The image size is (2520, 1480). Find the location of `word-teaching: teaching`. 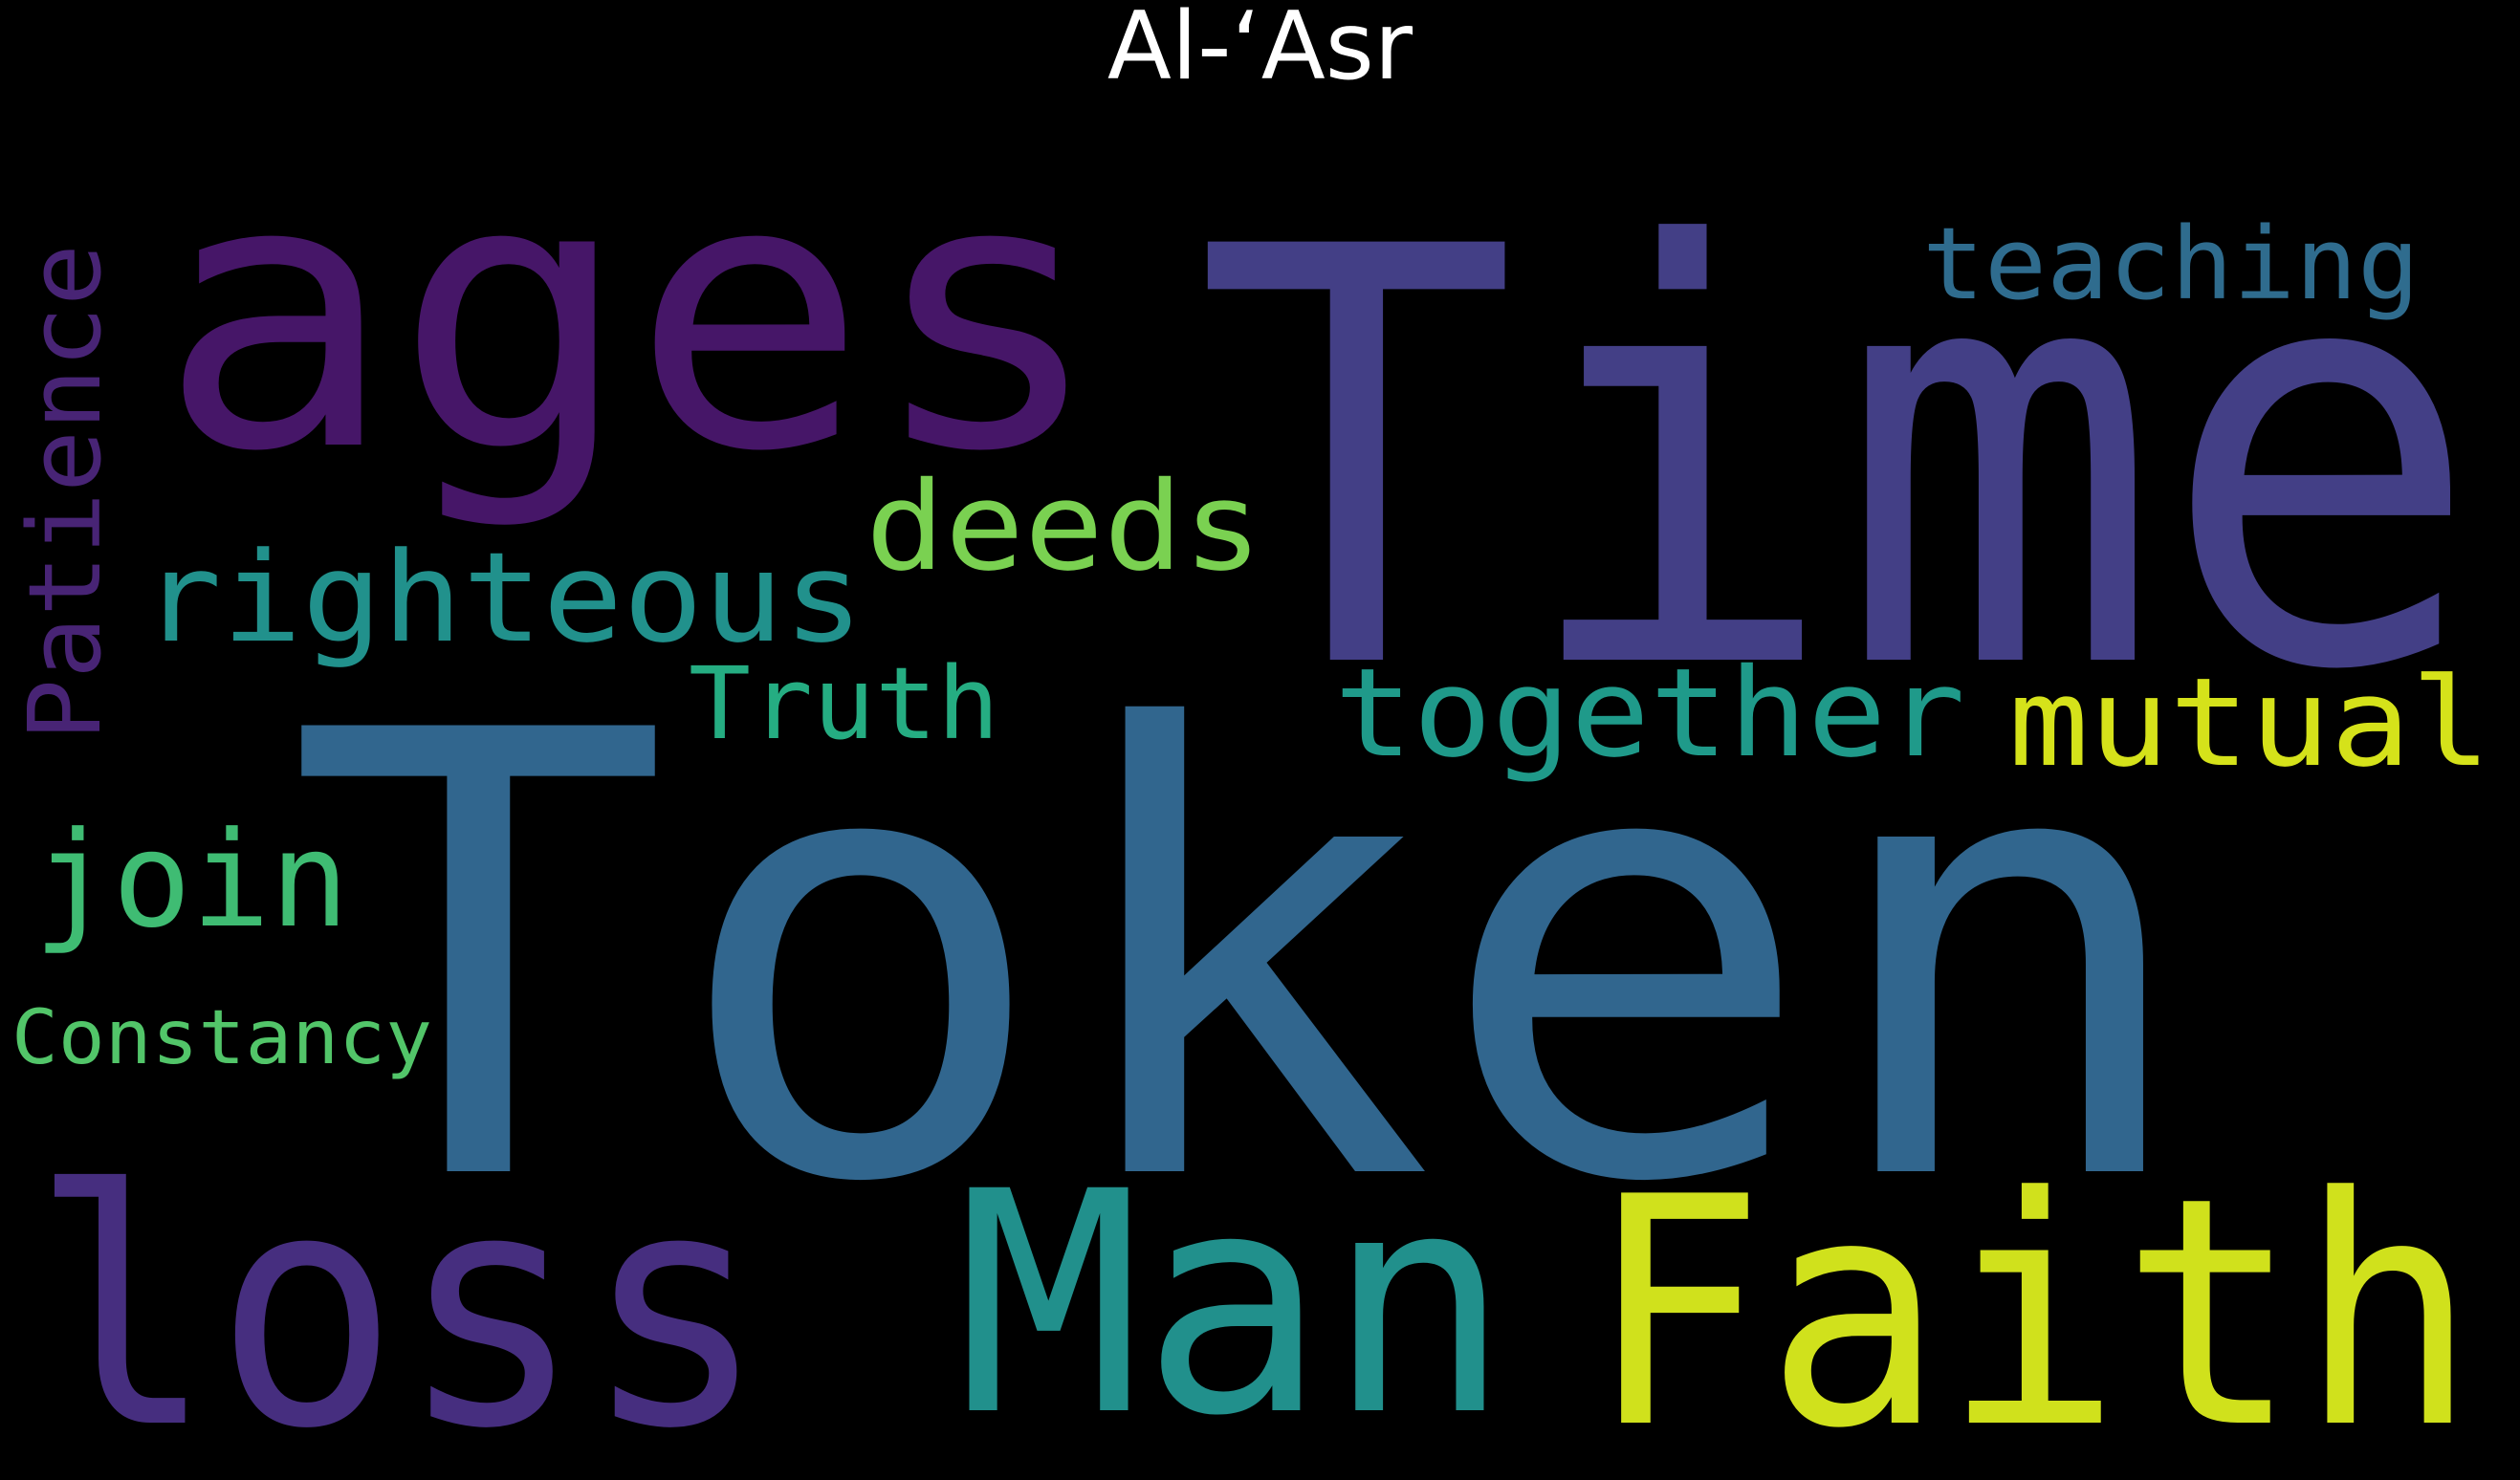

word-teaching: teaching is located at coordinates (2171, 264).